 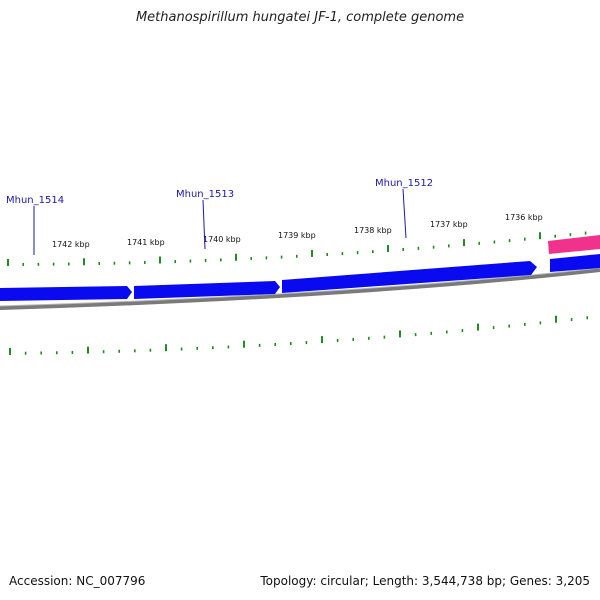 I want to click on kbp-label: 1738 kbp, so click(x=373, y=230).